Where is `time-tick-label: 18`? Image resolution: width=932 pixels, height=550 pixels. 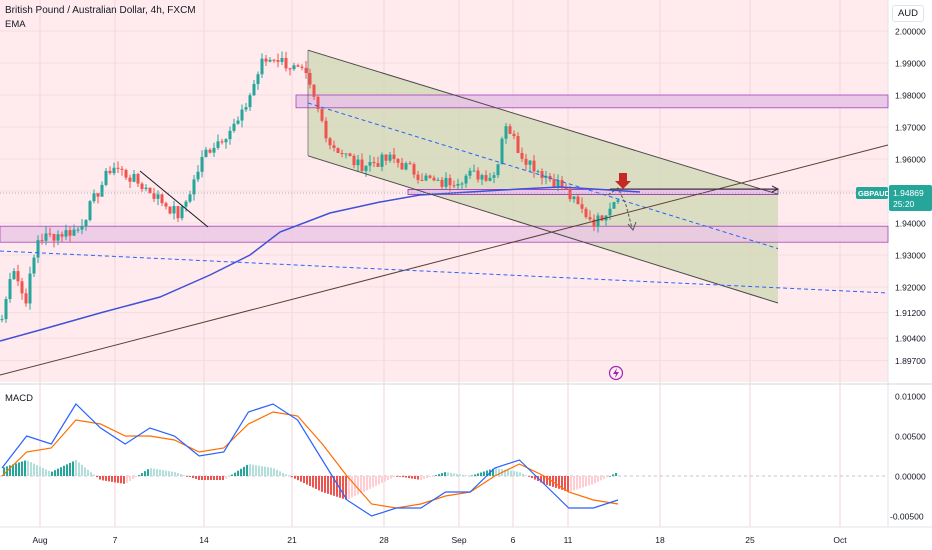
time-tick-label: 18 is located at coordinates (660, 540).